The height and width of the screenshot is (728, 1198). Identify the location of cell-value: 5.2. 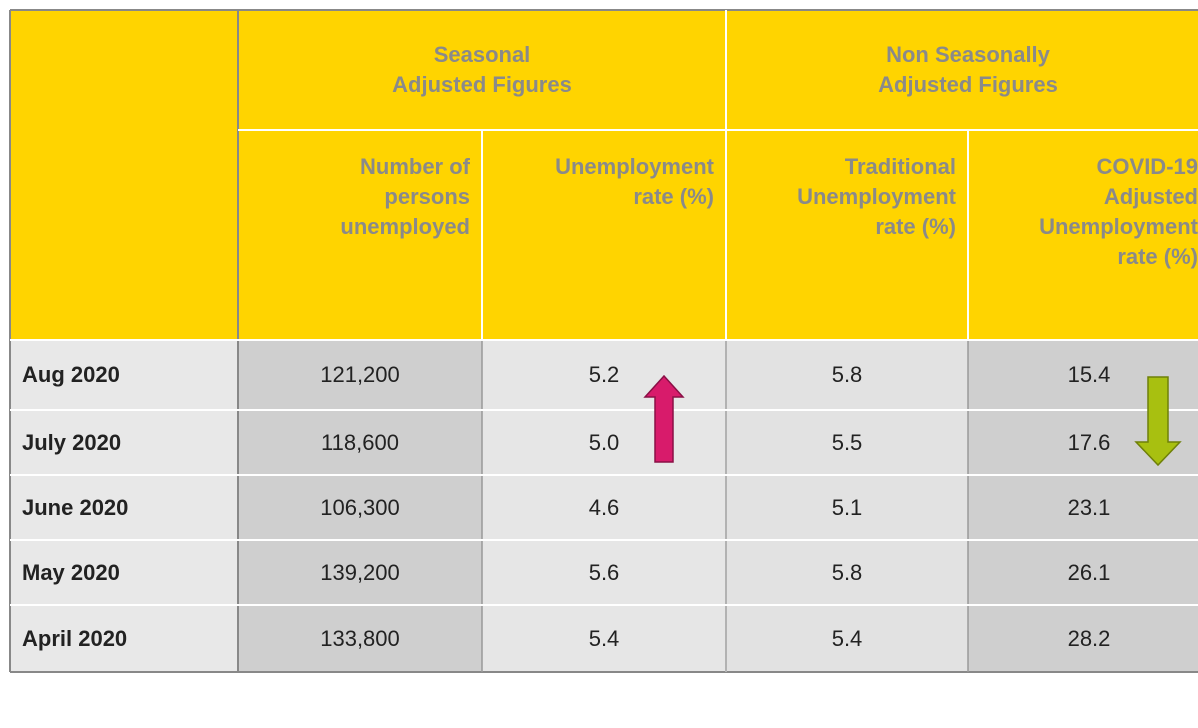
(604, 375).